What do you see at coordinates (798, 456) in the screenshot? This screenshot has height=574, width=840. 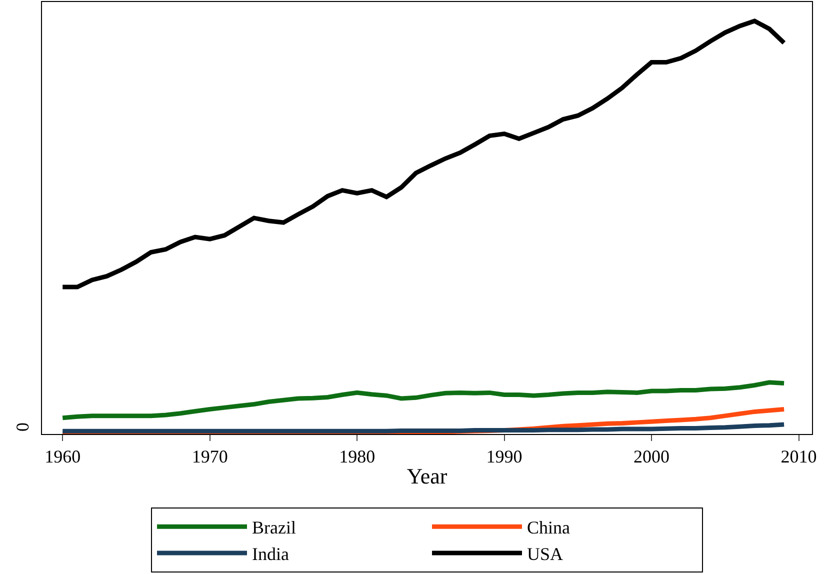 I see `x-tick-label: 2010` at bounding box center [798, 456].